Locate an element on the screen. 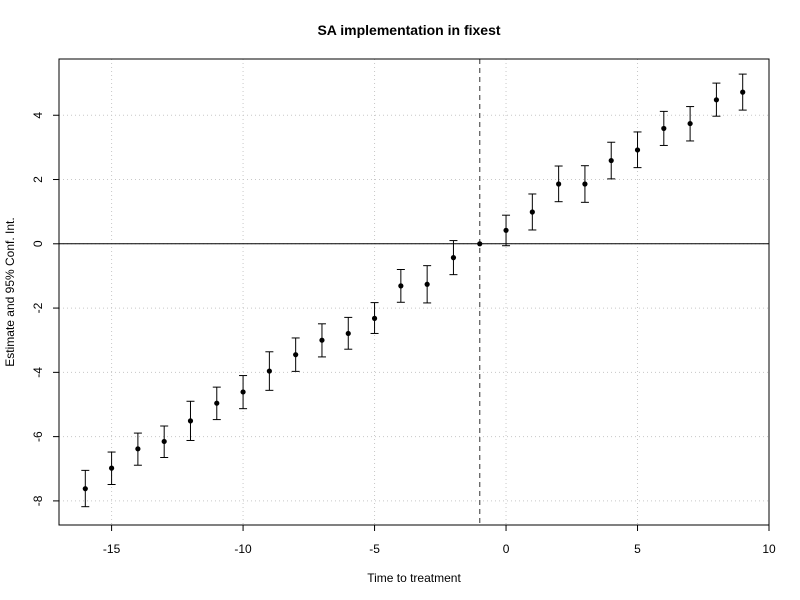 The image size is (800, 600). y-tick-label-1: -6 is located at coordinates (38, 436).